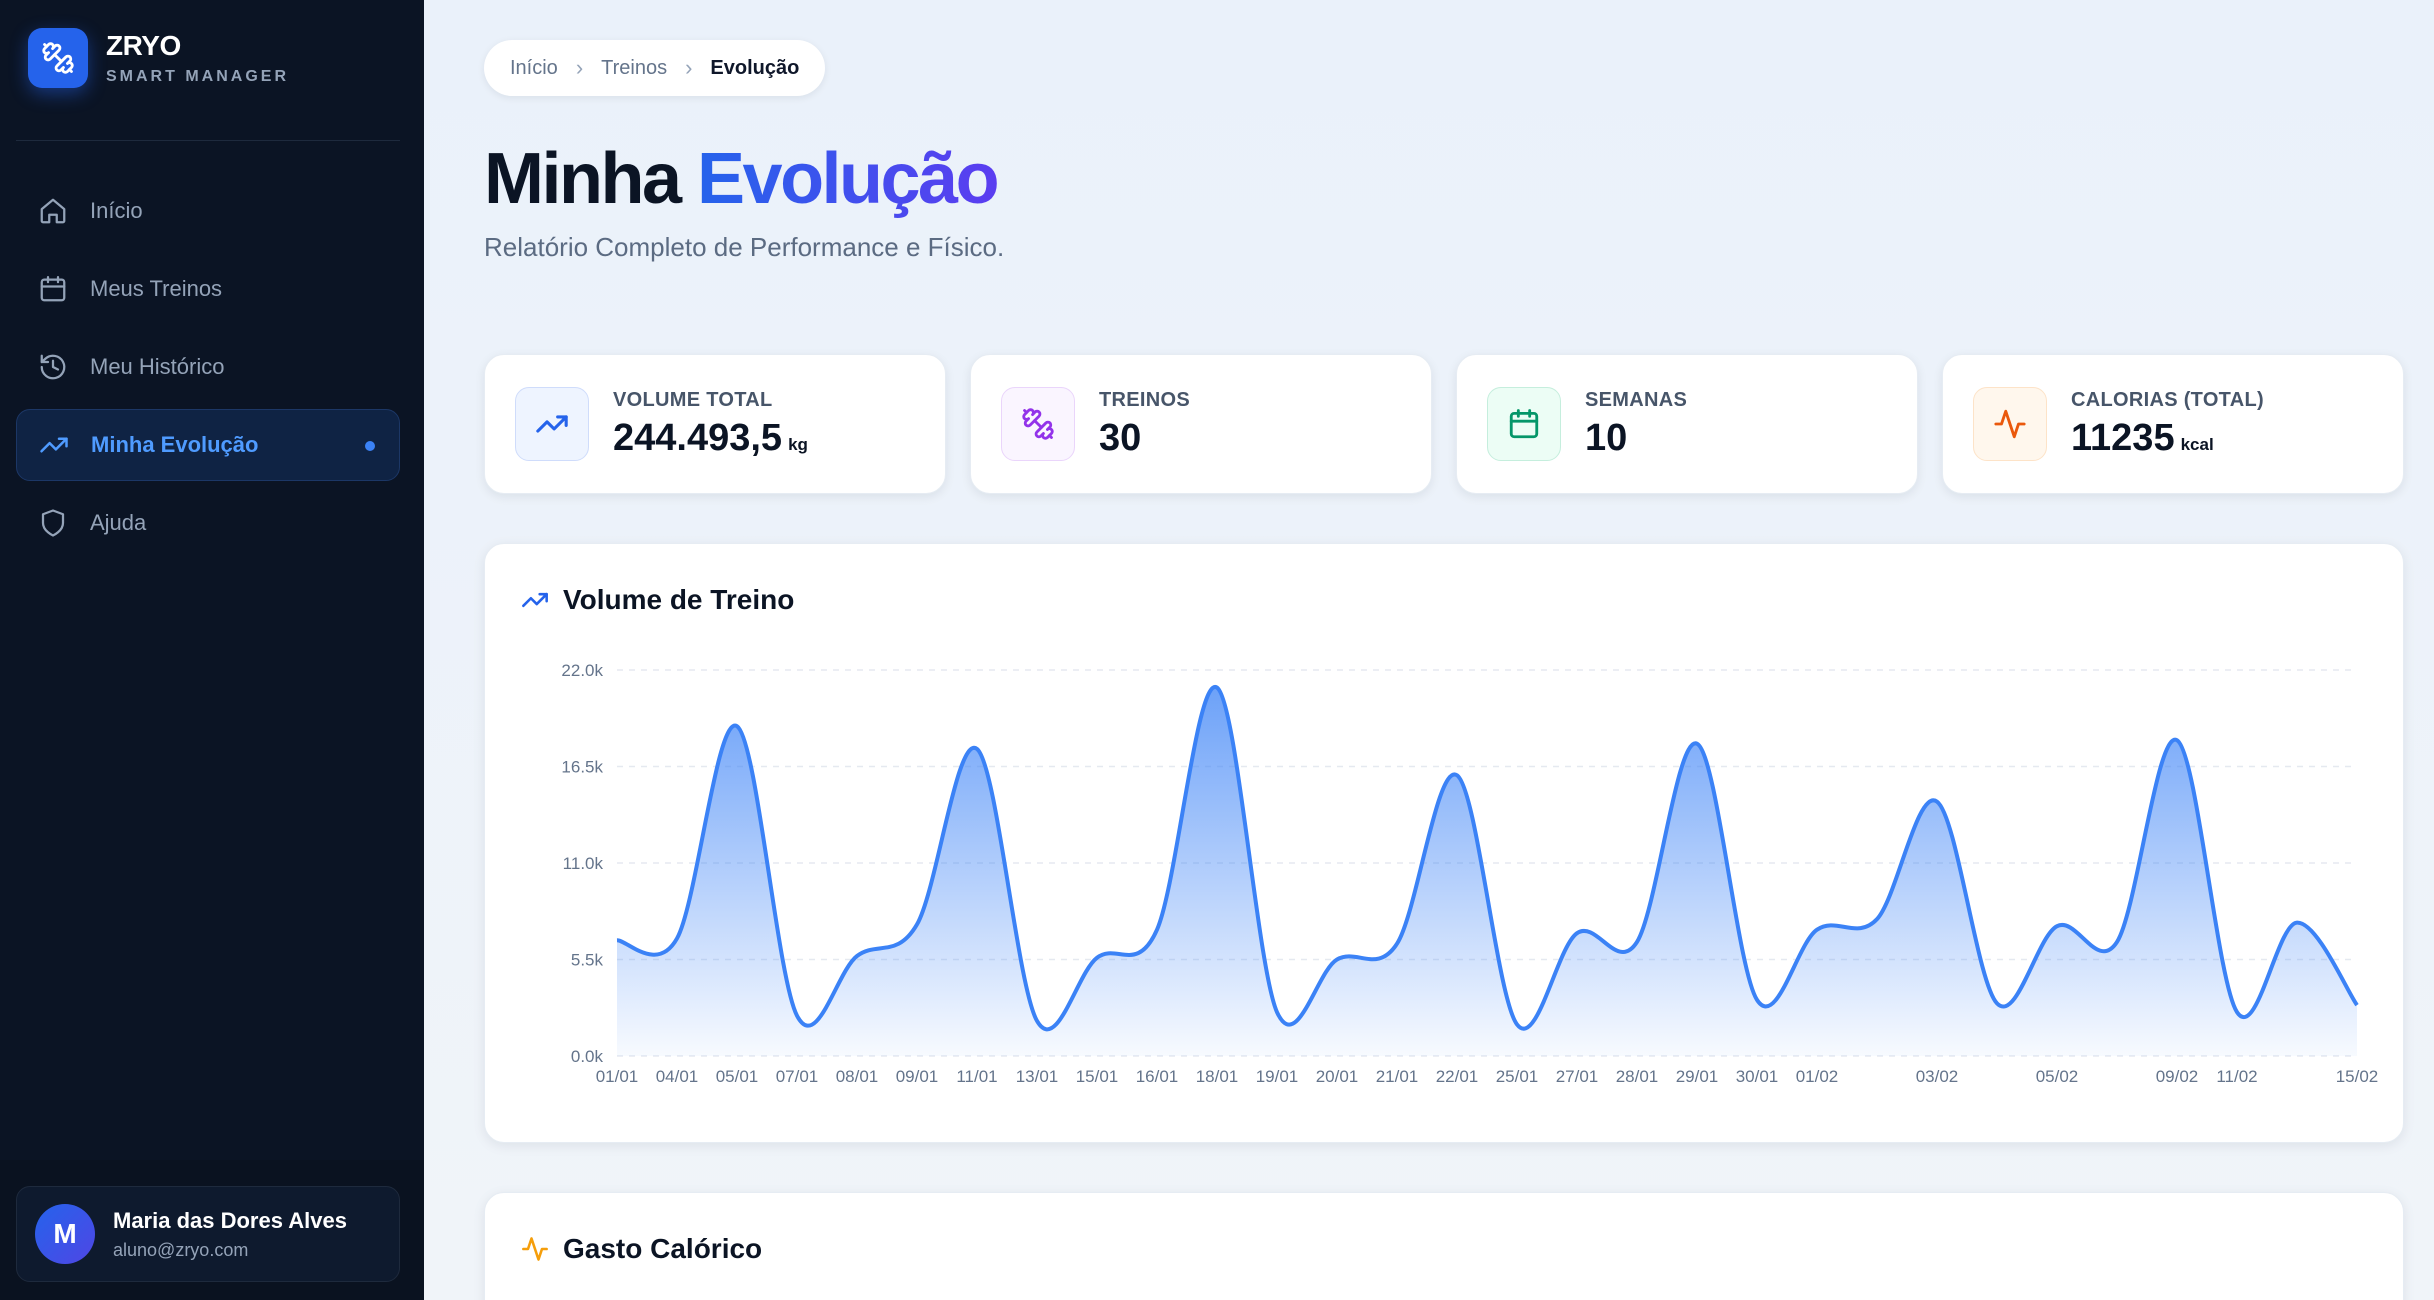 This screenshot has height=1300, width=2434. I want to click on sidebar-item-meu-historico: Meu Histórico, so click(208, 367).